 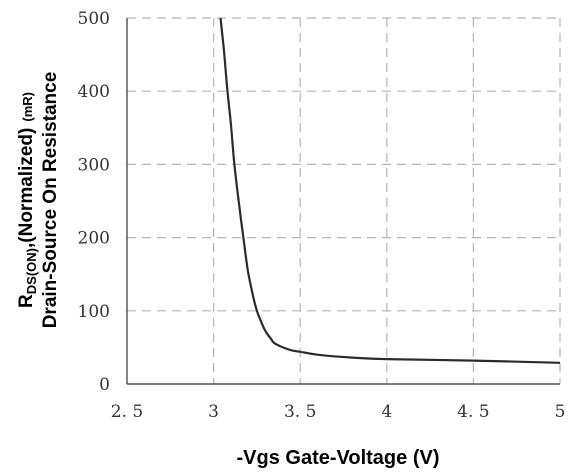 I want to click on x-tick-label: 3, so click(x=213, y=412).